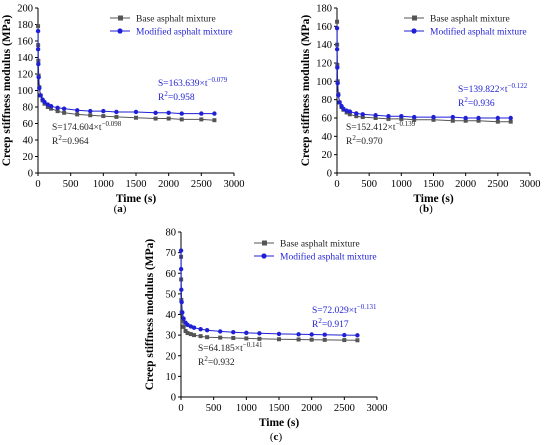 This screenshot has width=550, height=445. I want to click on base-equation: S=174.604×t−0.098, so click(87, 126).